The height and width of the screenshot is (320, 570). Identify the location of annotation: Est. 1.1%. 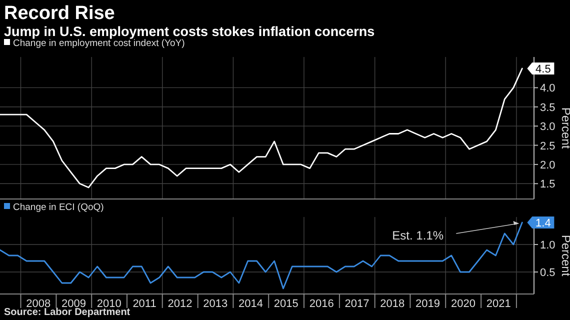
(418, 235).